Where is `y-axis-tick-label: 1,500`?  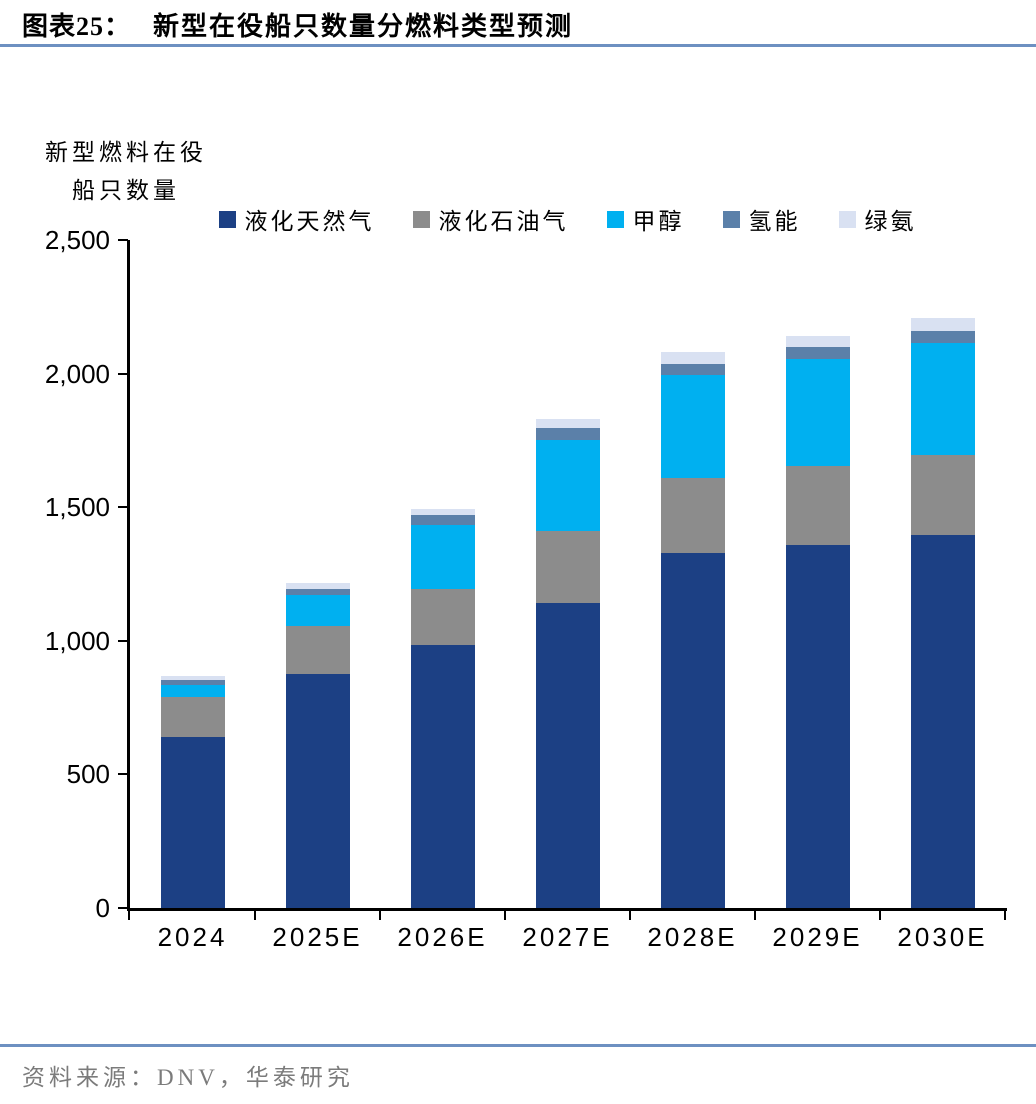 y-axis-tick-label: 1,500 is located at coordinates (77, 507).